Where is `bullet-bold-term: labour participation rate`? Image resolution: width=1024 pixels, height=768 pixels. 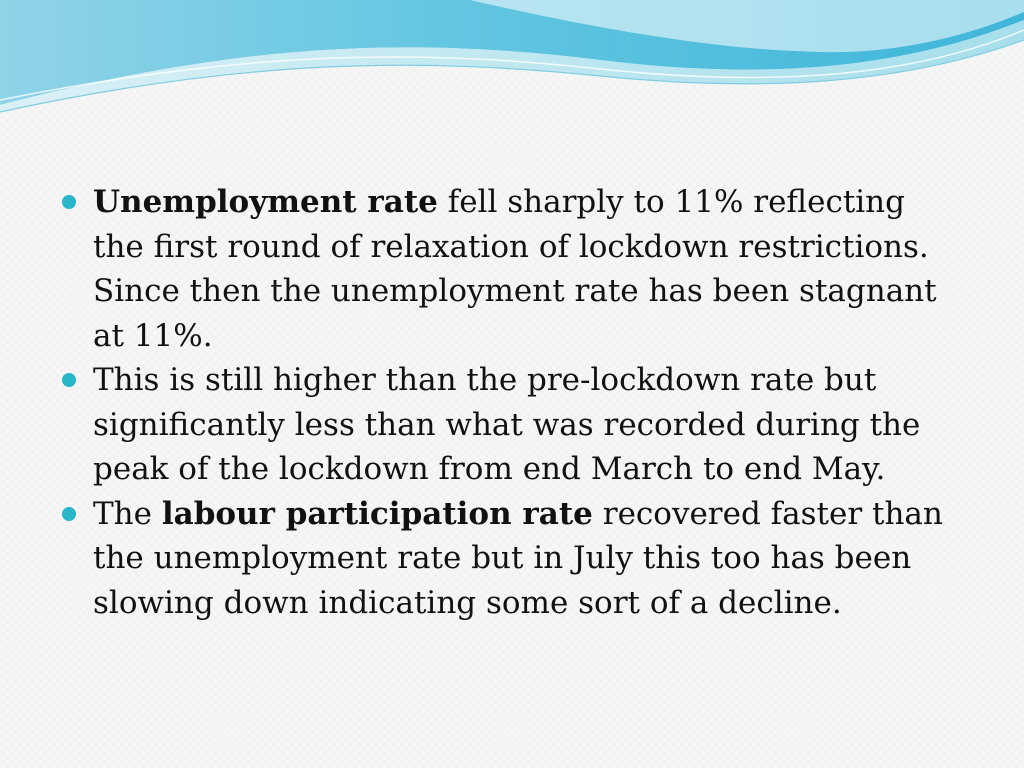
bullet-bold-term: labour participation rate is located at coordinates (377, 513).